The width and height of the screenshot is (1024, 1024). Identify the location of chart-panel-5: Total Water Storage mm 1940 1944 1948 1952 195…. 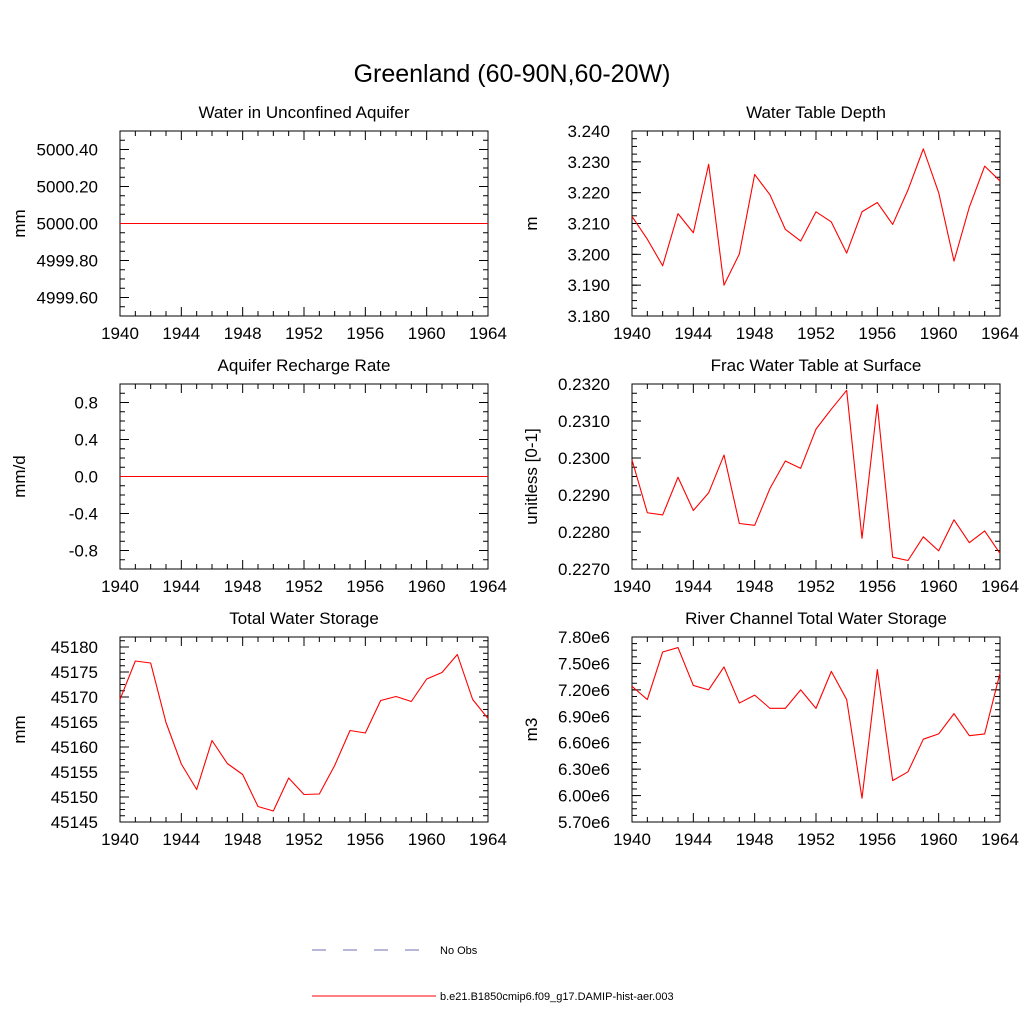
(258, 729).